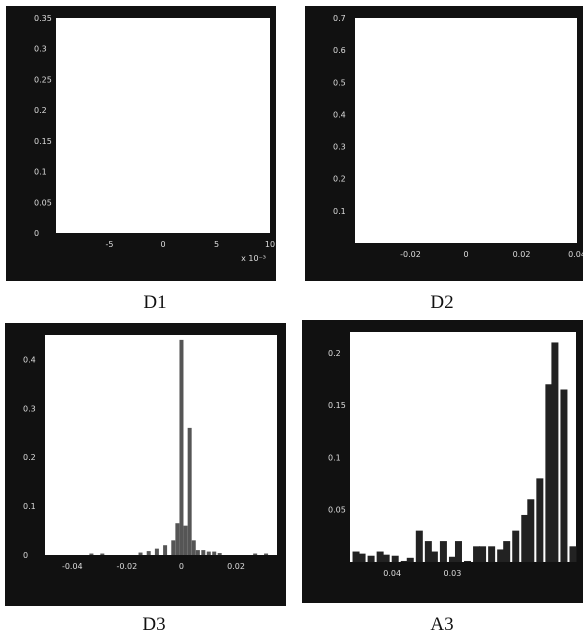 The image size is (586, 640). What do you see at coordinates (181, 566) in the screenshot?
I see `x-tick-label-d3-2: 0` at bounding box center [181, 566].